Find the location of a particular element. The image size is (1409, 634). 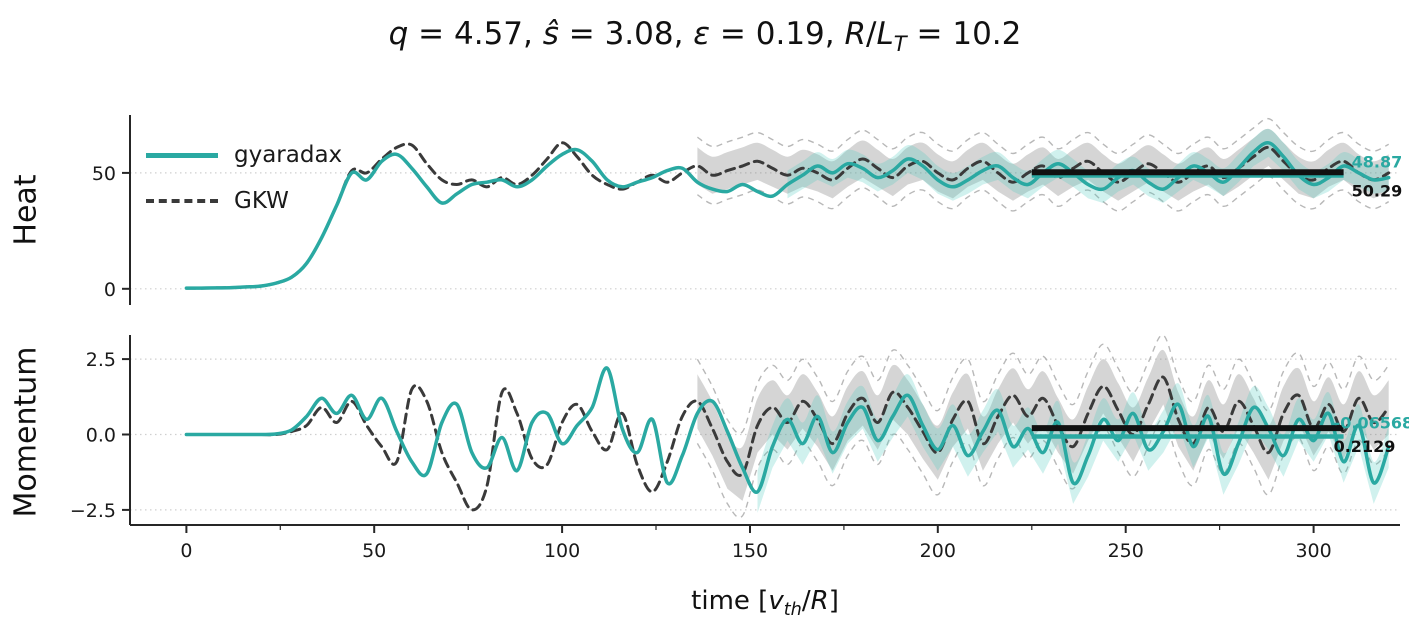

time-axis-label: time [vth/R] is located at coordinates (765, 603).